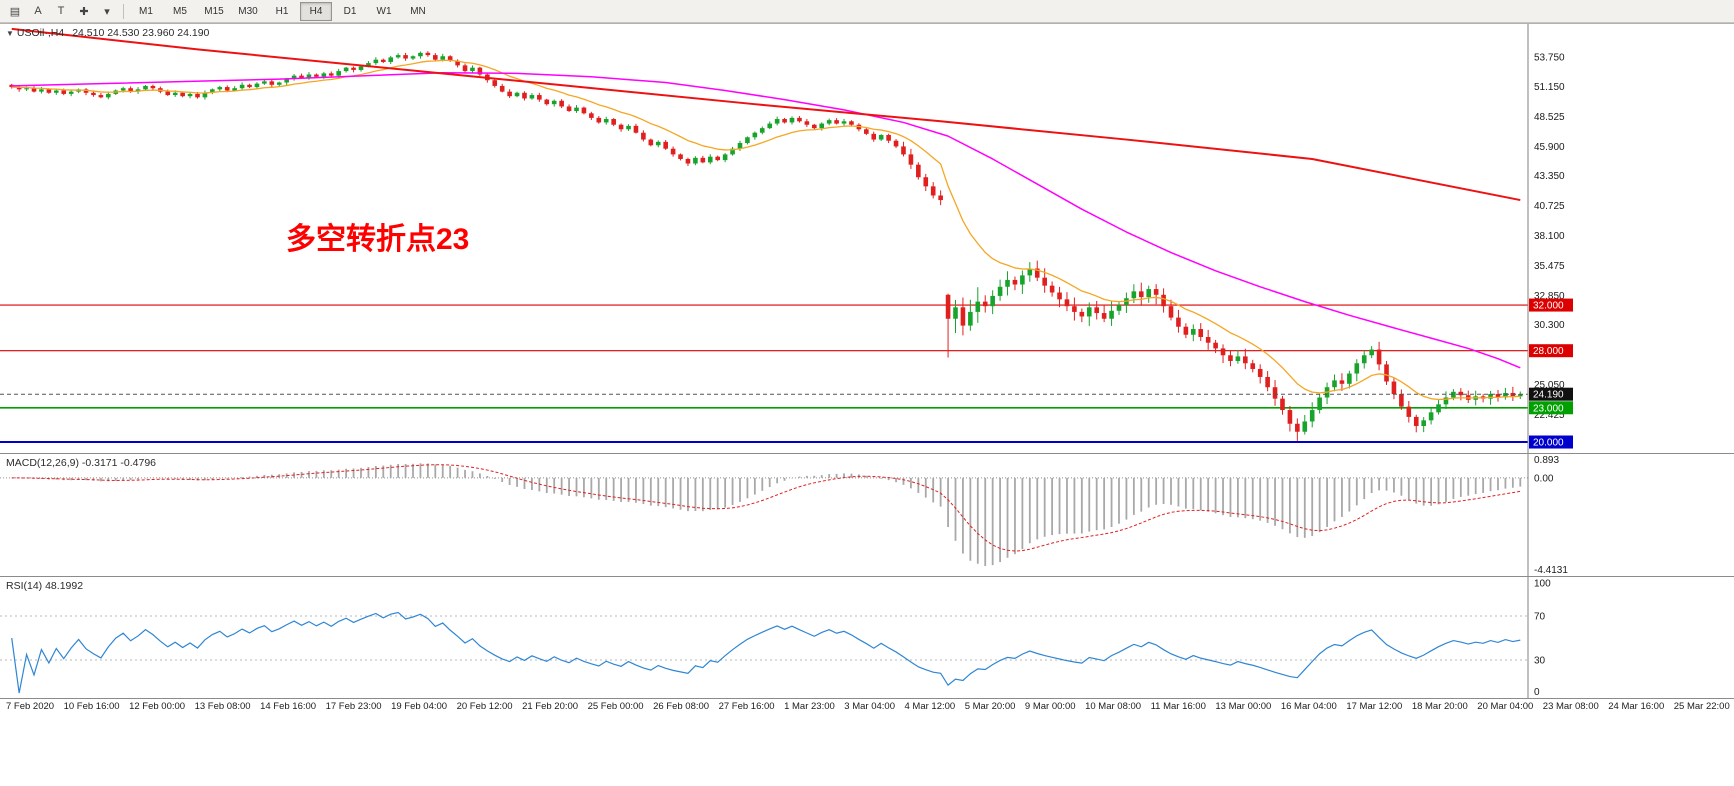 The width and height of the screenshot is (1734, 786). Describe the element at coordinates (930, 706) in the screenshot. I see `time-axis-label: 4 Mar 12:00` at that location.